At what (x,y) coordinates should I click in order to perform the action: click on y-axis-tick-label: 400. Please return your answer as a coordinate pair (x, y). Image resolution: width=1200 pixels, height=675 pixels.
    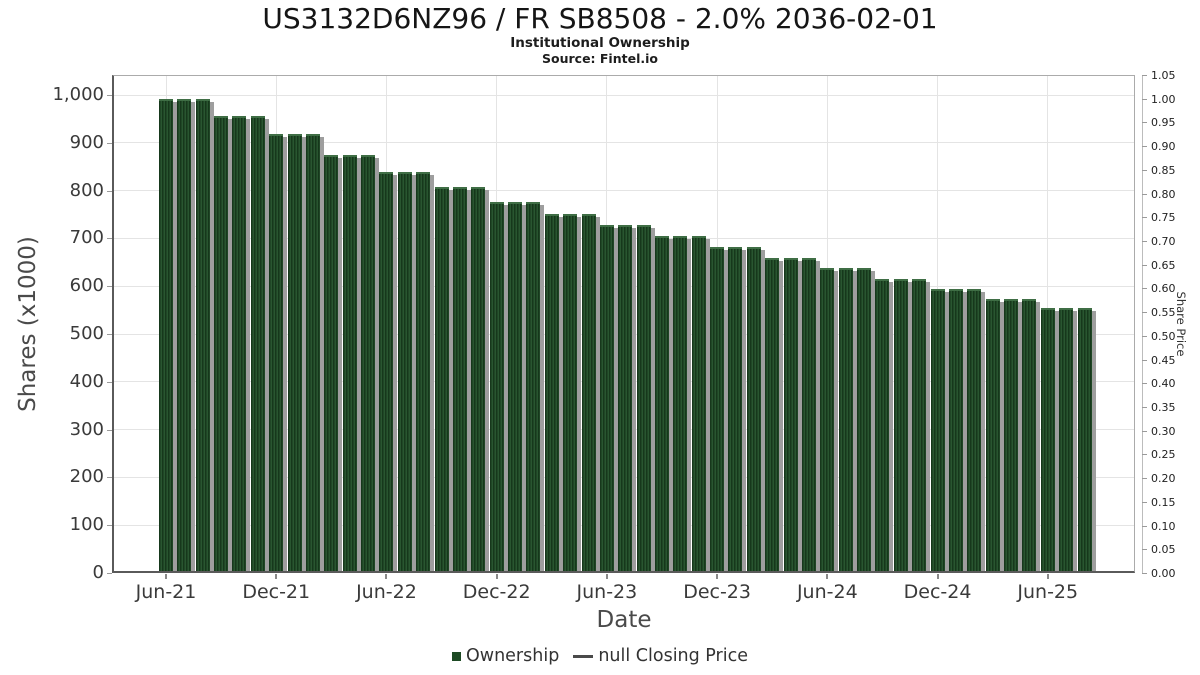
    Looking at the image, I should click on (86, 381).